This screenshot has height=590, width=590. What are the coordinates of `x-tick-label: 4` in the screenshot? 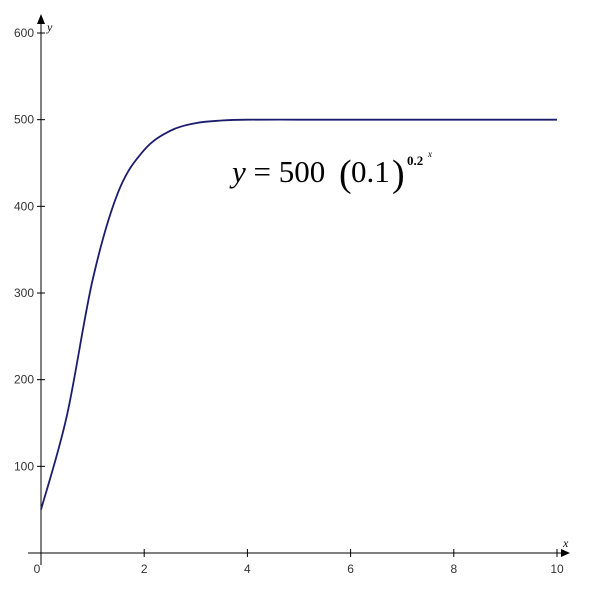 It's located at (247, 569).